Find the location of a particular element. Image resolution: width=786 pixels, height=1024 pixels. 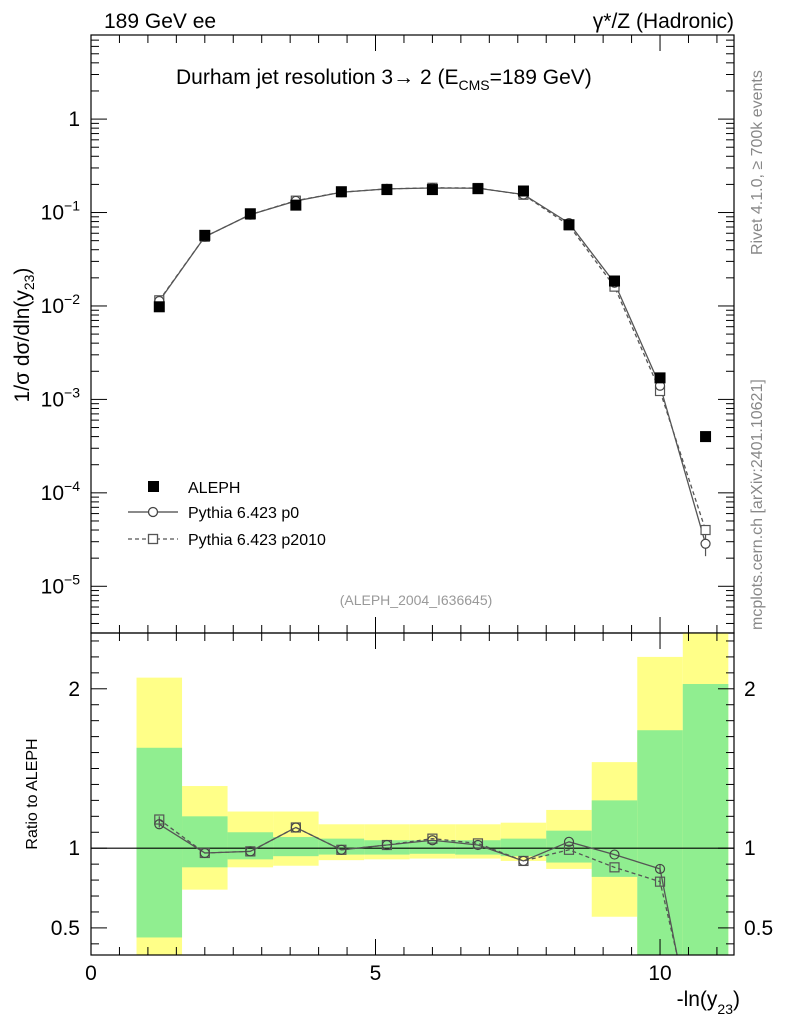

legend-p2010-marker is located at coordinates (153, 539).